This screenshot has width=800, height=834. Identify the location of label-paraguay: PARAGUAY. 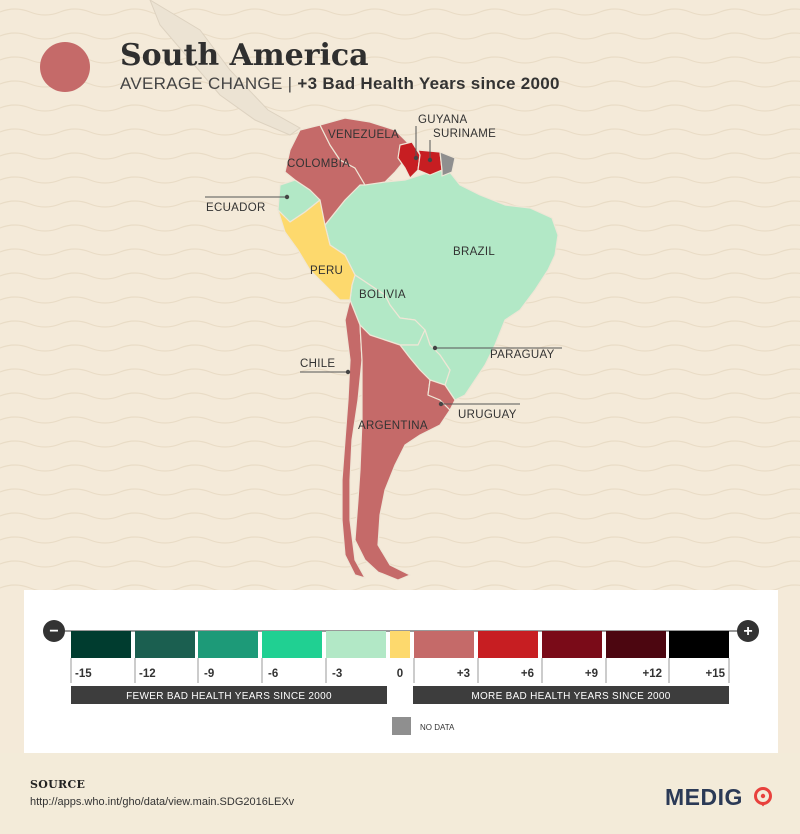
(522, 355).